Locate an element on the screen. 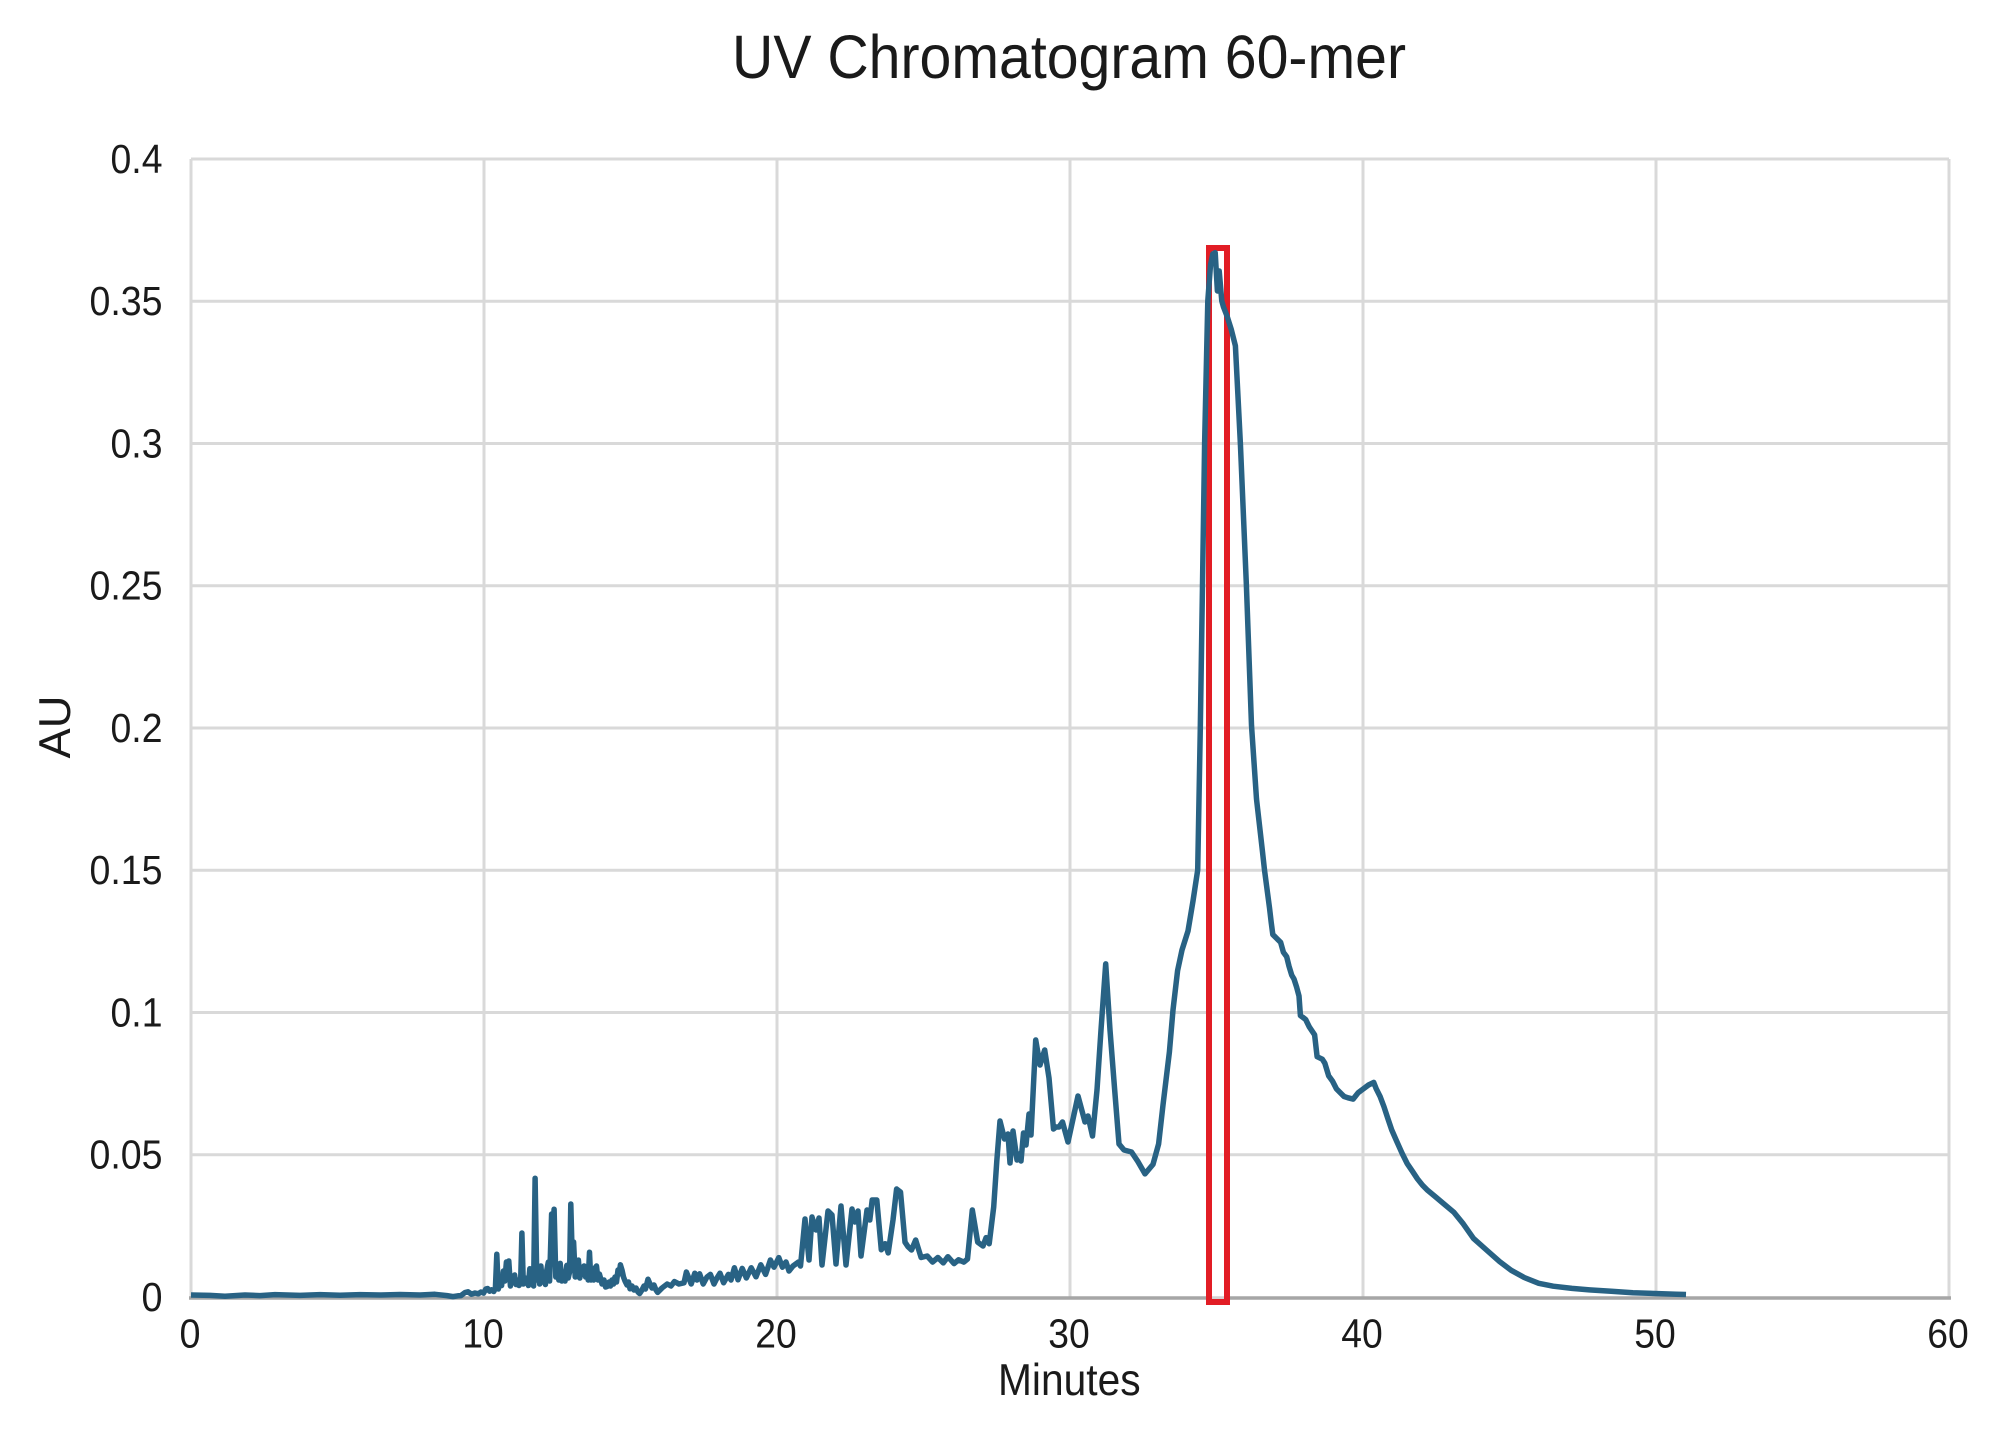 Image resolution: width=2000 pixels, height=1444 pixels. svg-text: UV Chromatogram 60-mer is located at coordinates (1069, 57).